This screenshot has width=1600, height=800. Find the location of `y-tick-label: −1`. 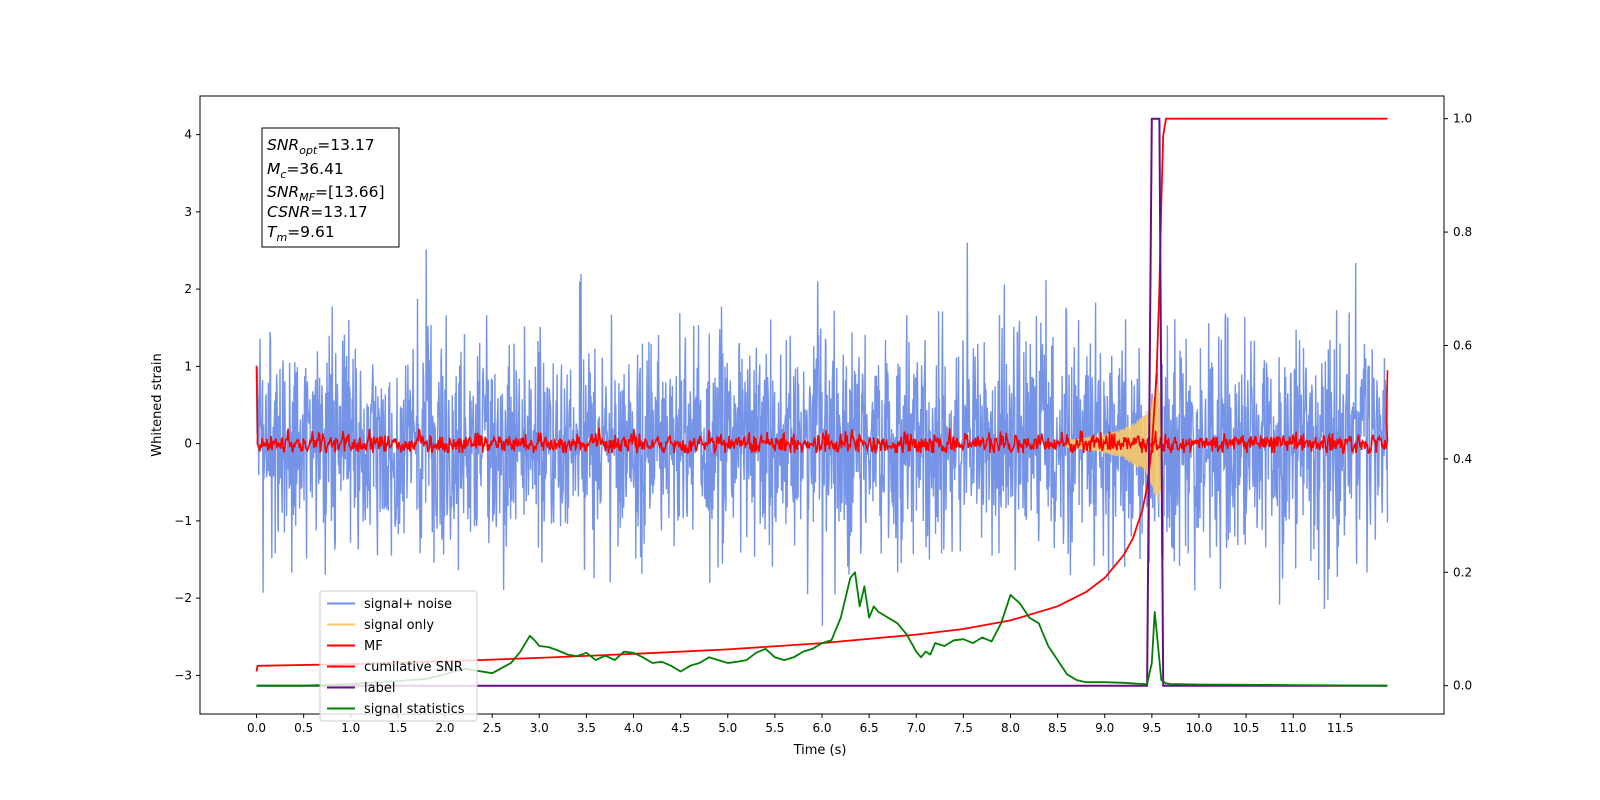

y-tick-label: −1 is located at coordinates (183, 521).